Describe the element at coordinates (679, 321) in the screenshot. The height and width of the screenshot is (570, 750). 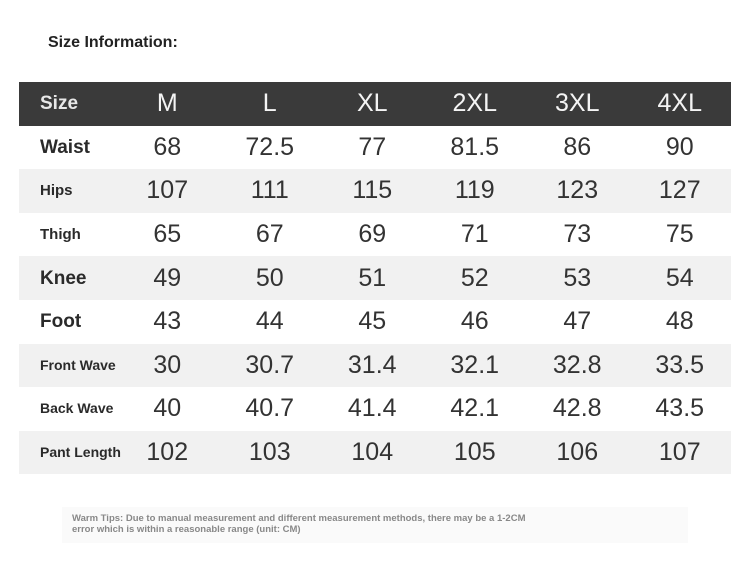
I see `cell-value: 48` at that location.